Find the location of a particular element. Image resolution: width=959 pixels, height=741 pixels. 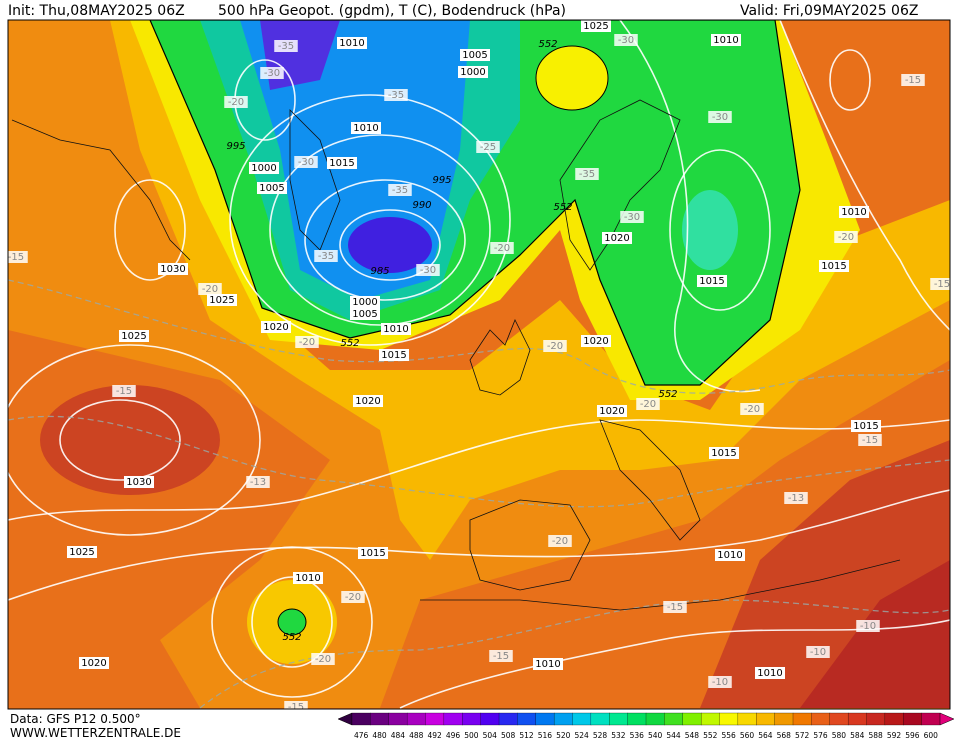

dark-red-southeast is located at coordinates (875, 634).